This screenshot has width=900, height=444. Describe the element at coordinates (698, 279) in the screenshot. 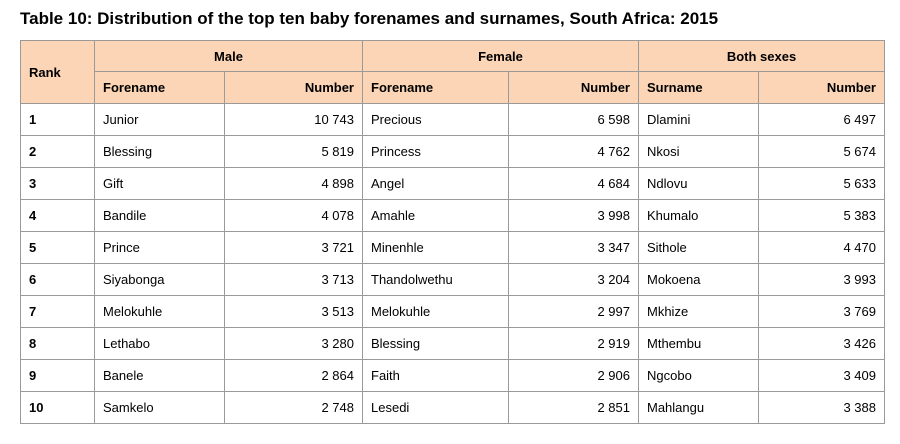

I see `surname-cell: Mokoena` at that location.